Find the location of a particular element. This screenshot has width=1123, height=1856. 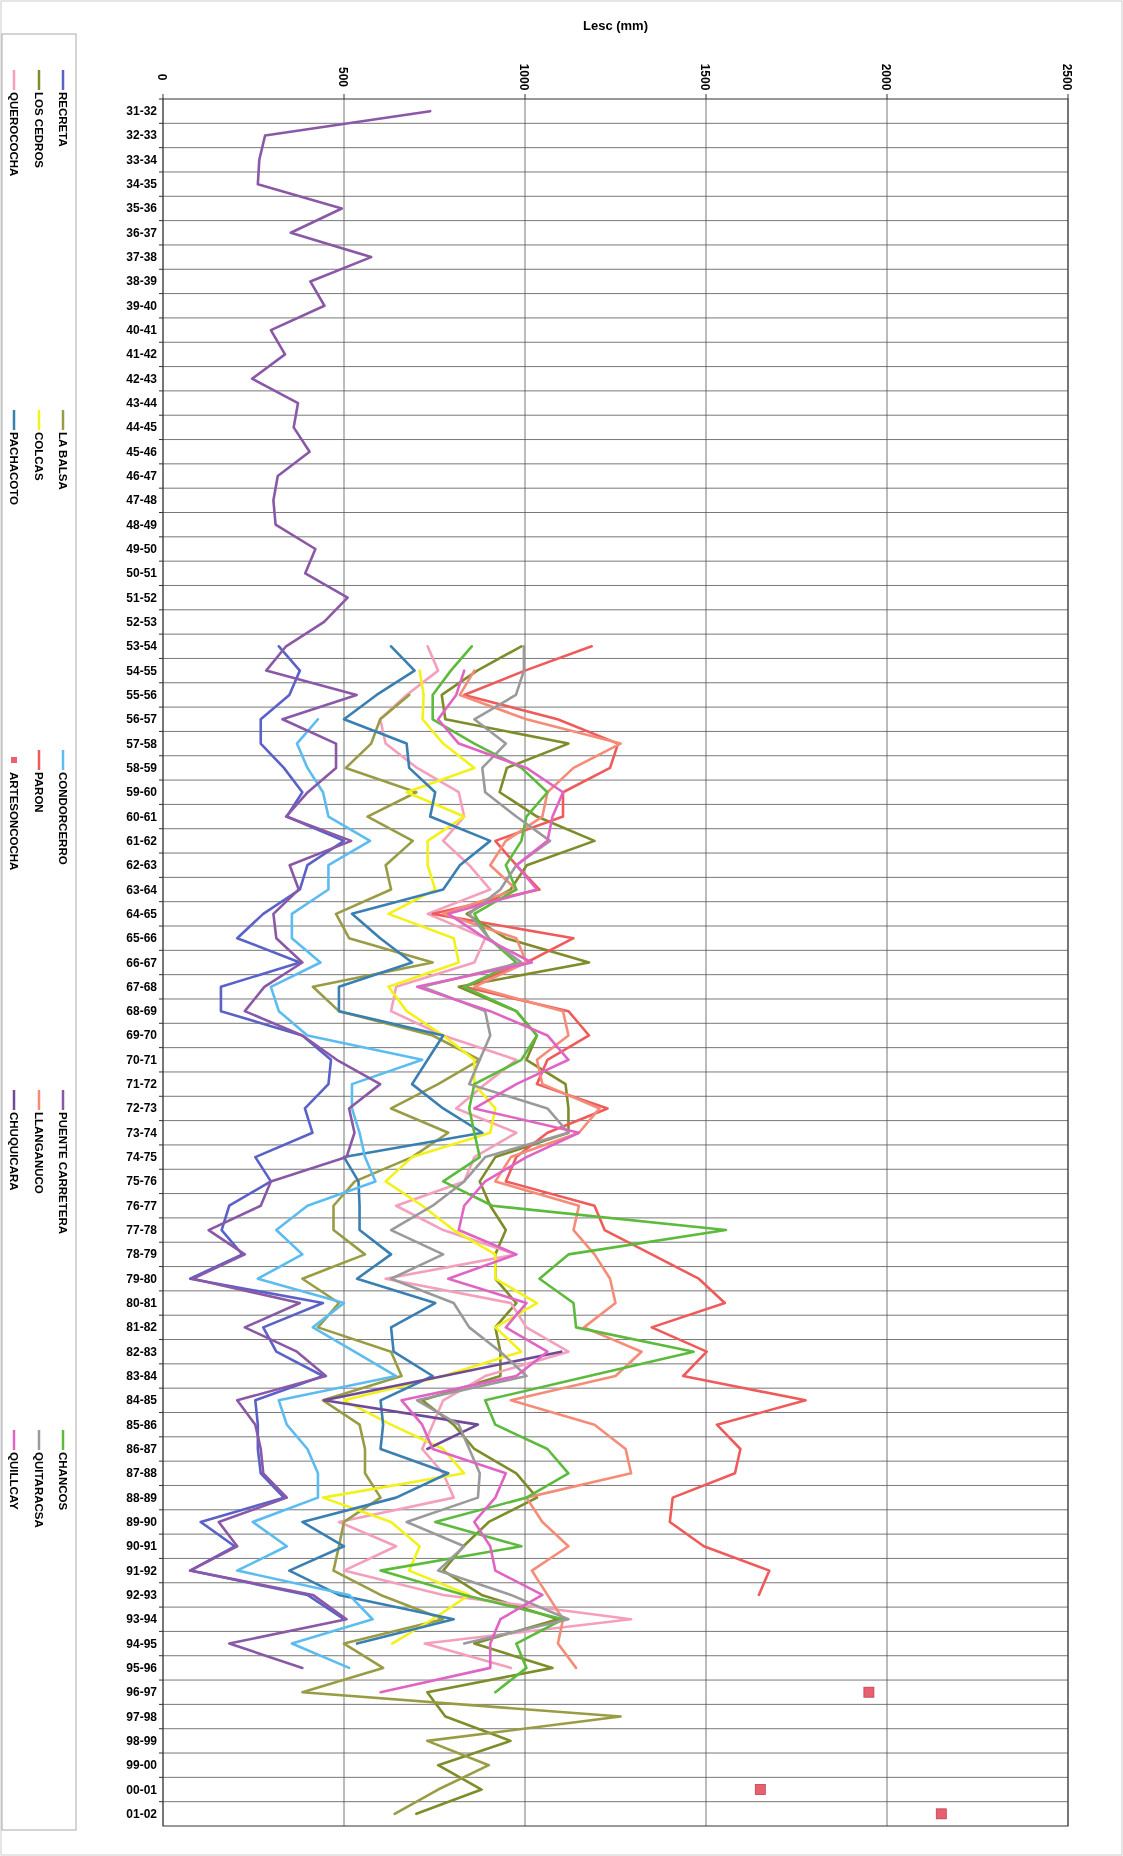

y-tick-label: 72-73 is located at coordinates (142, 1108).